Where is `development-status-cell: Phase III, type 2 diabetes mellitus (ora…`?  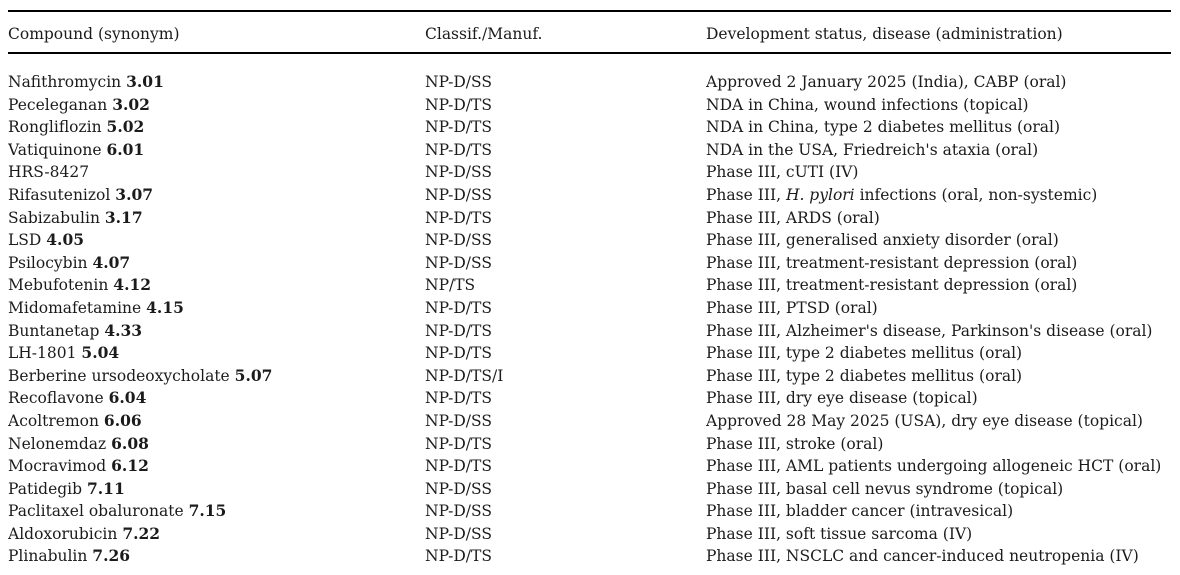
development-status-cell: Phase III, type 2 diabetes mellitus (ora… is located at coordinates (864, 375).